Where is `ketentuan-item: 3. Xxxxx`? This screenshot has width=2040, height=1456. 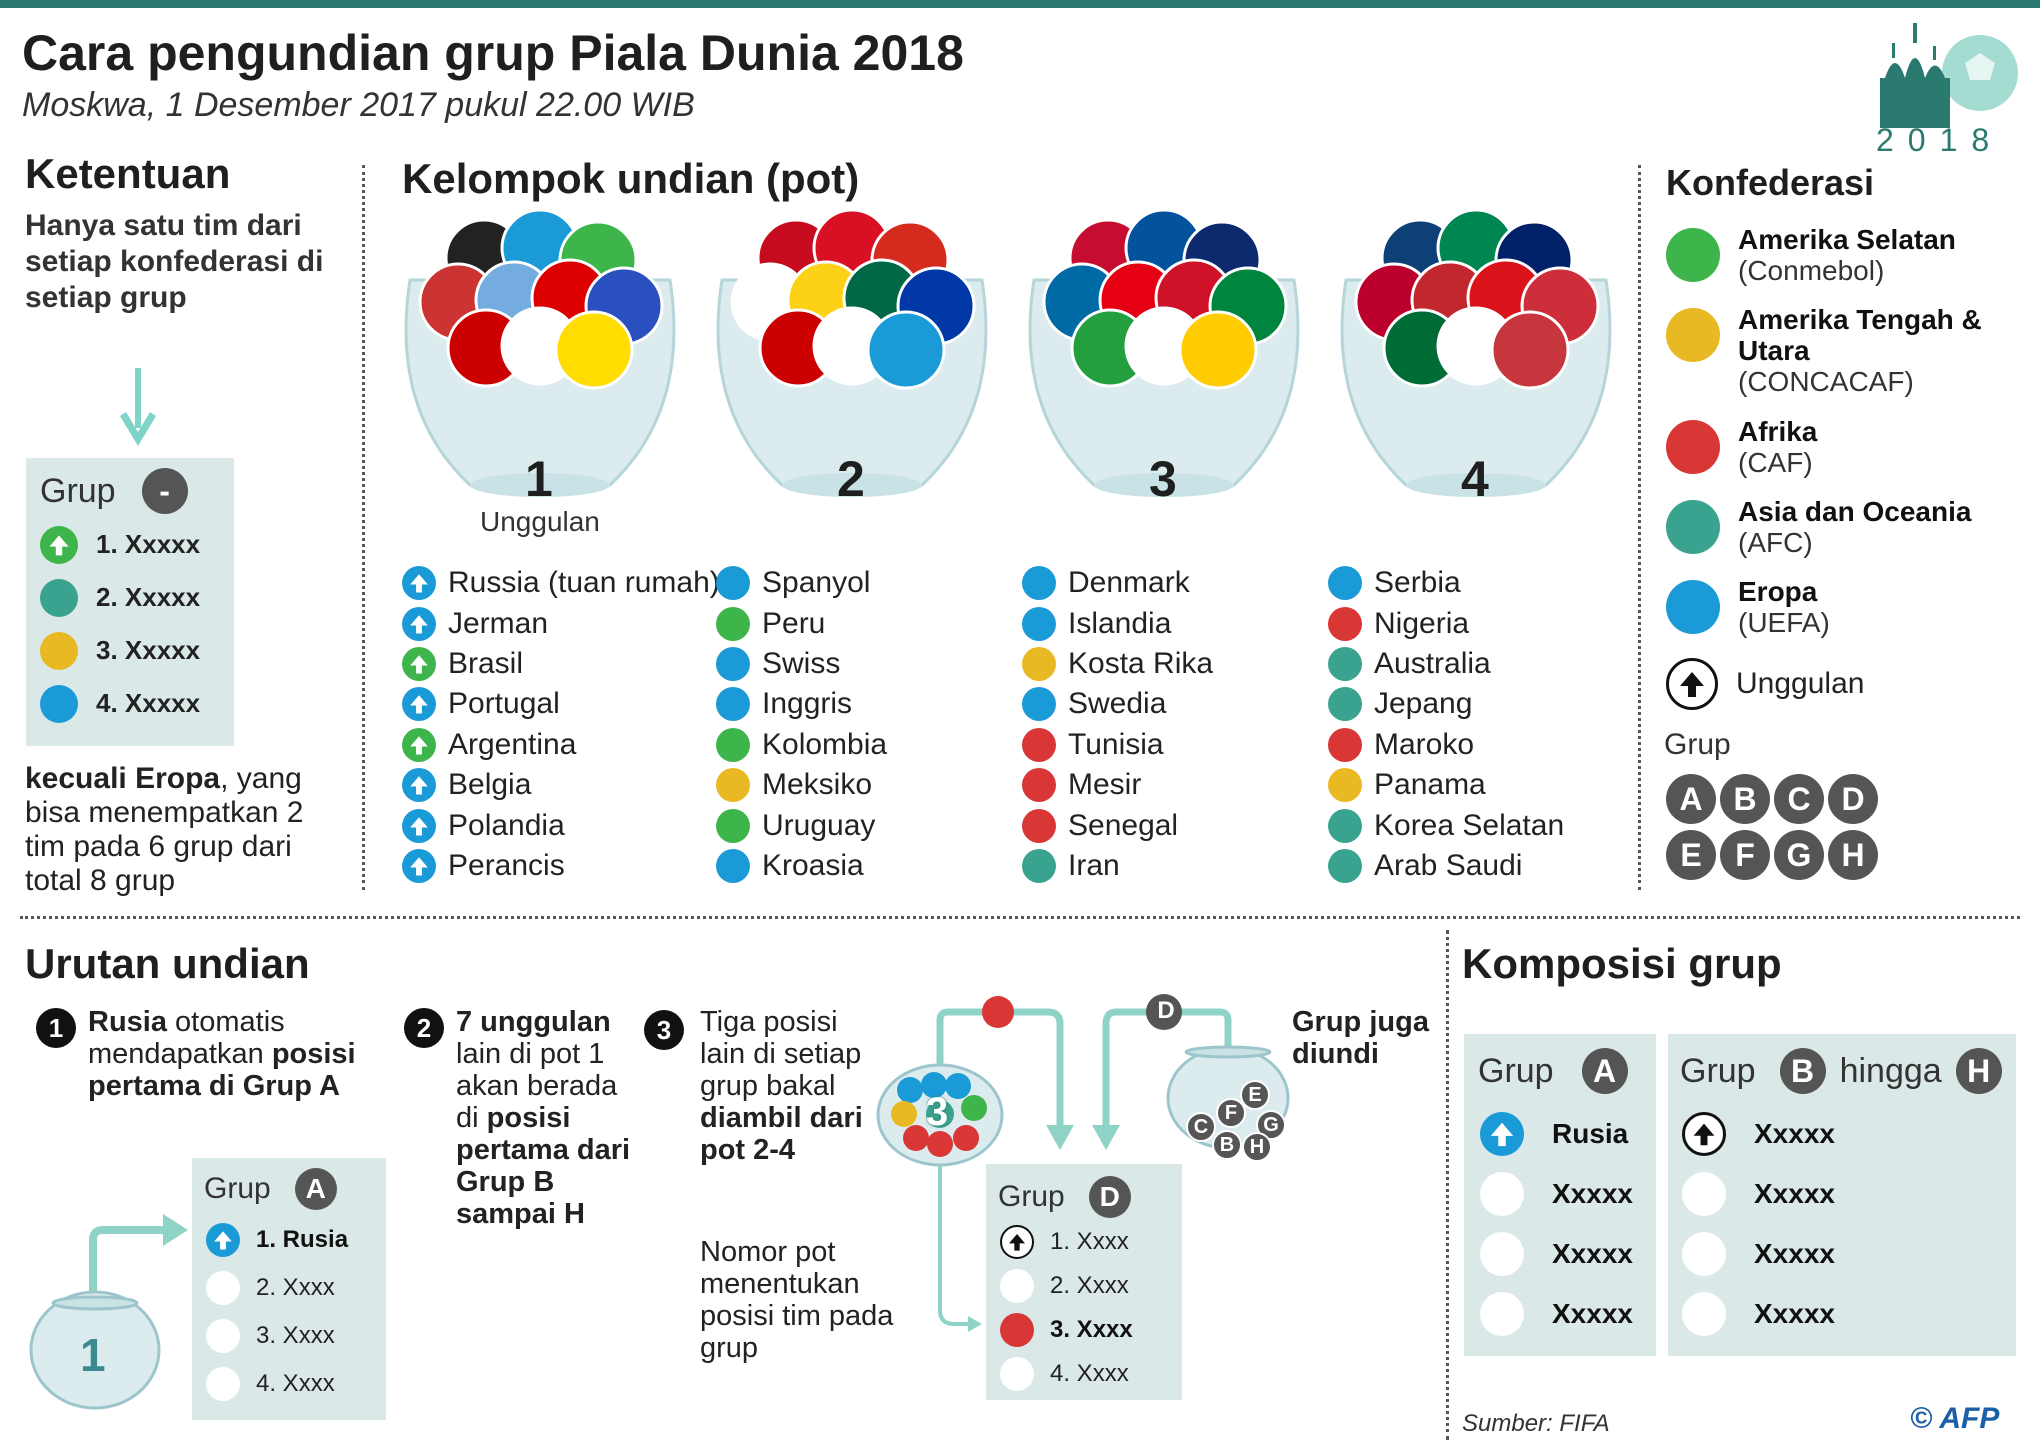
ketentuan-item: 3. Xxxxx is located at coordinates (120, 650).